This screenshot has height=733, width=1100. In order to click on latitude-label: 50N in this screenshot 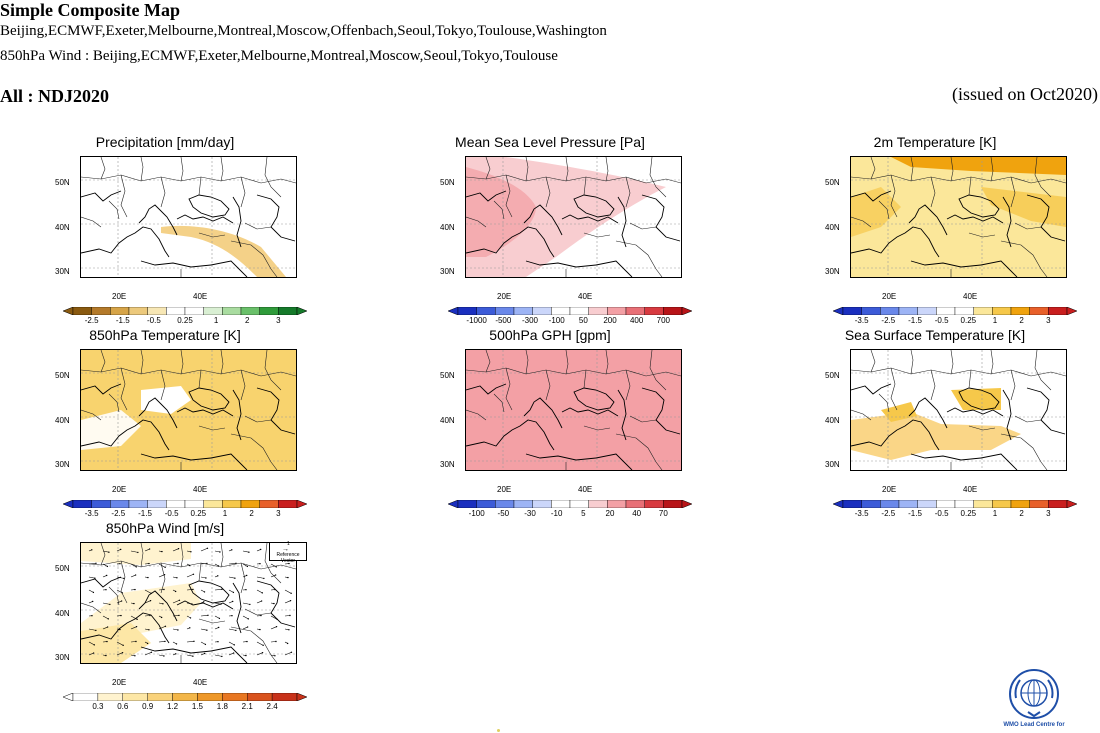, I will do `click(62, 375)`.